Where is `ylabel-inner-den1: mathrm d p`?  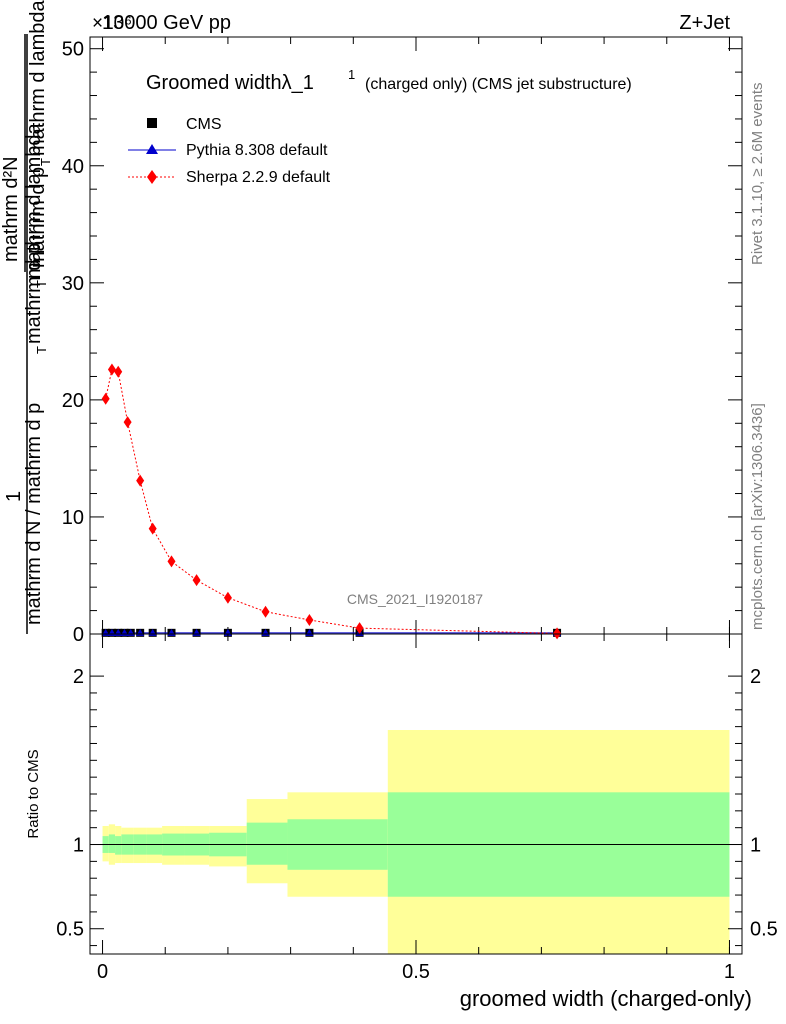
ylabel-inner-den1: mathrm d p is located at coordinates (38, 217).